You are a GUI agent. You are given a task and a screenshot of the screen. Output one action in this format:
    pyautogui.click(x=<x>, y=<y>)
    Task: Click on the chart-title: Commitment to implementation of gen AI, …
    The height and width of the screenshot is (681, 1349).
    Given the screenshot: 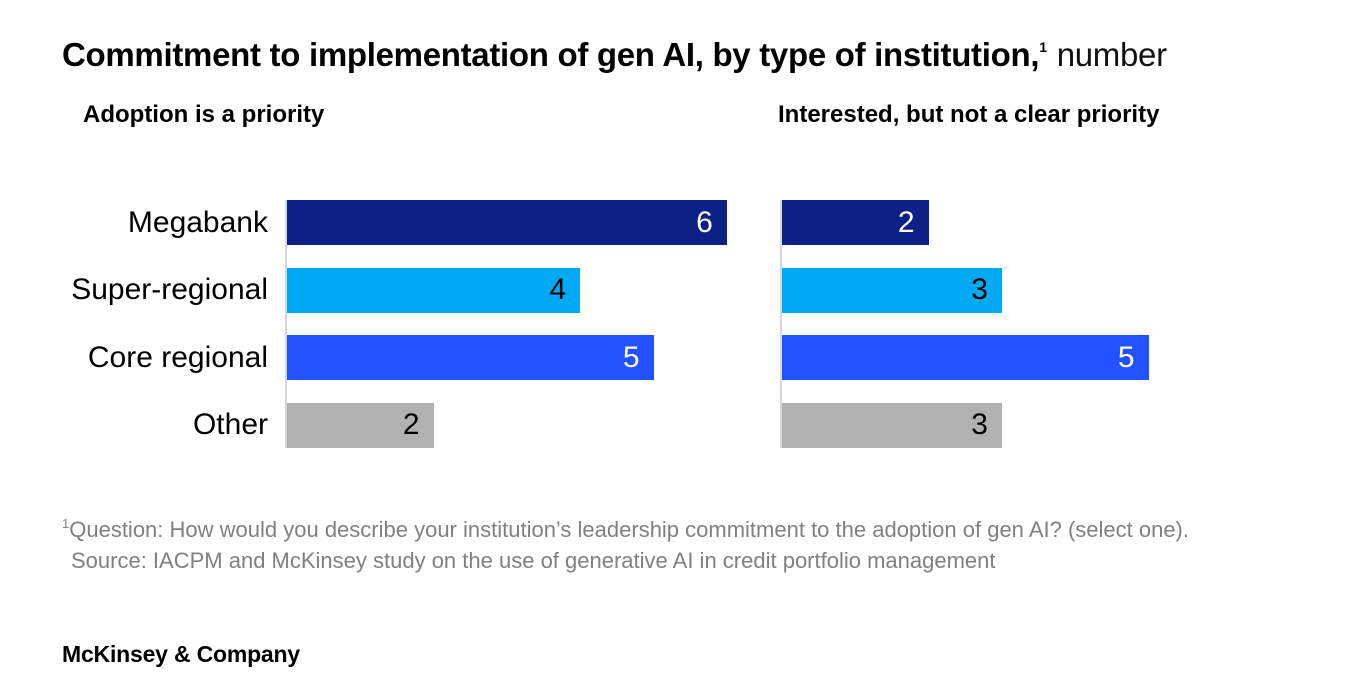 What is the action you would take?
    pyautogui.click(x=614, y=55)
    